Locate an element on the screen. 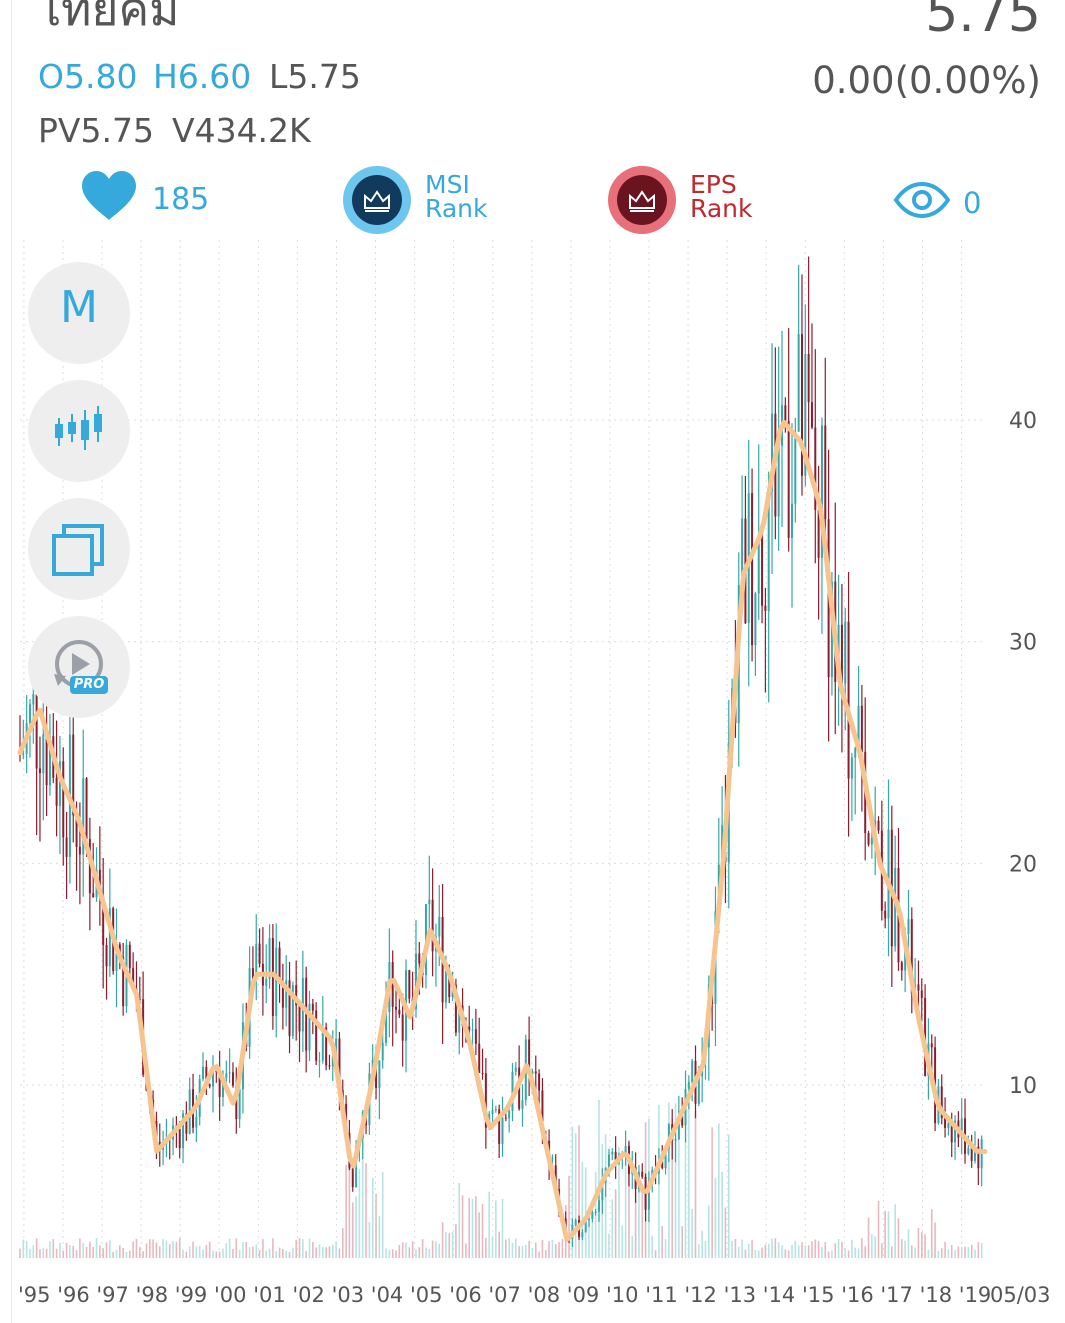 The height and width of the screenshot is (1323, 1065). watch-button is located at coordinates (922, 201).